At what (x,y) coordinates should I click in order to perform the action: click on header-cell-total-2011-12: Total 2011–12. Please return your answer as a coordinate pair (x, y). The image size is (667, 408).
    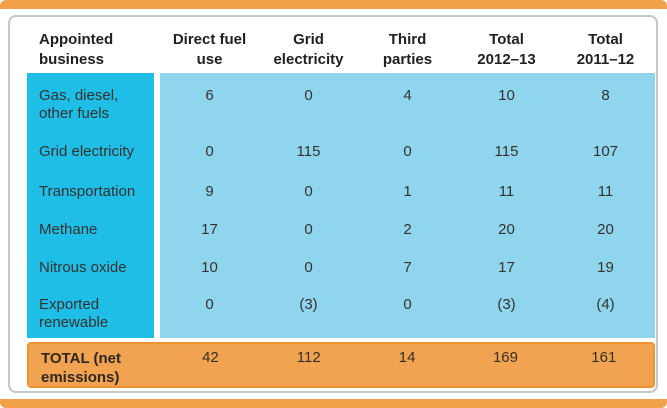
    Looking at the image, I should click on (605, 51).